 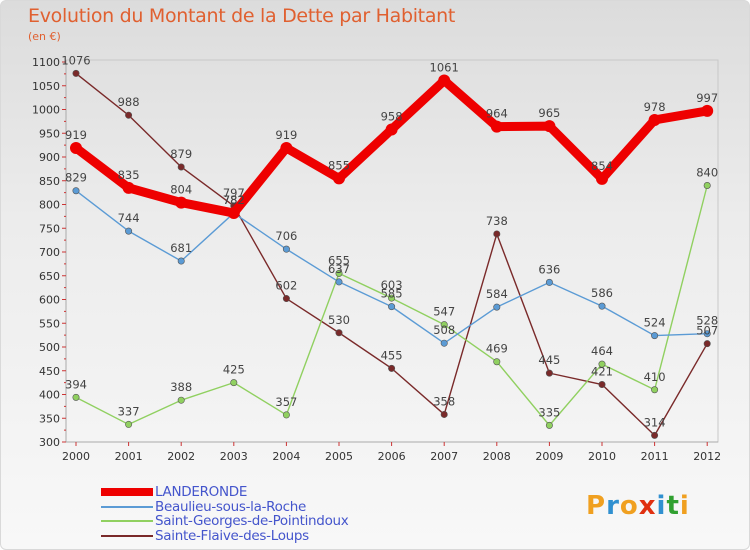 What do you see at coordinates (596, 506) in the screenshot?
I see `logo-letter: P` at bounding box center [596, 506].